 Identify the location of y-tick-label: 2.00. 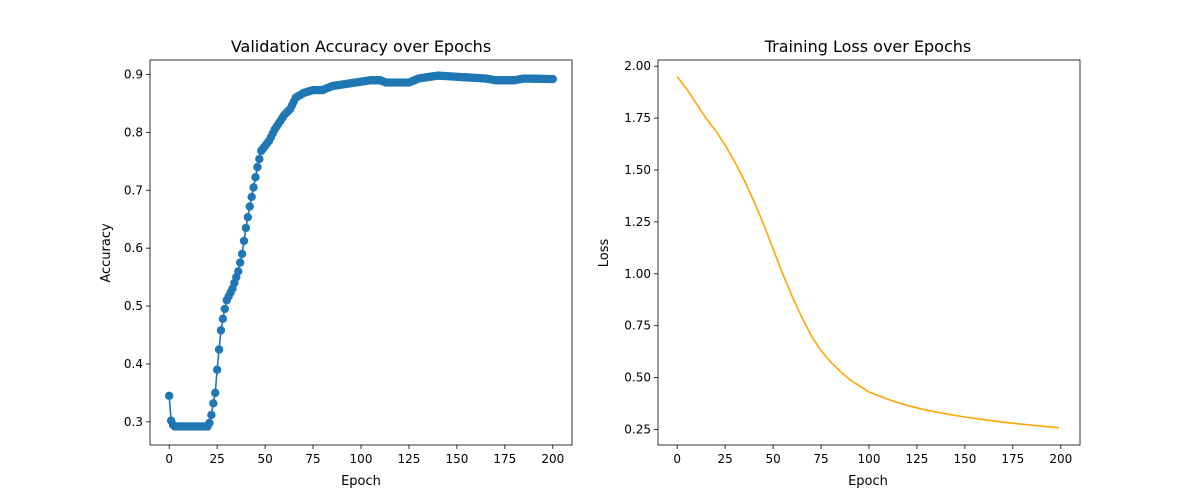
(637, 66).